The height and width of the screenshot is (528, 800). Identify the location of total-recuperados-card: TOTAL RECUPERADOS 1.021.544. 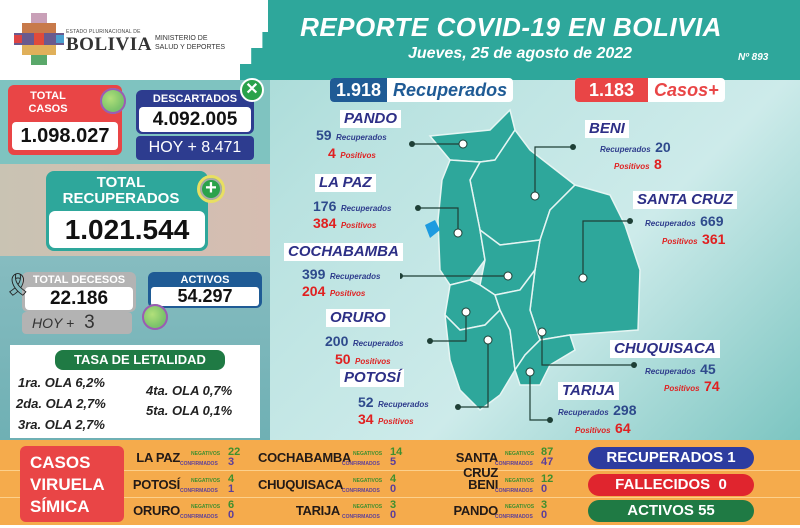
(127, 211).